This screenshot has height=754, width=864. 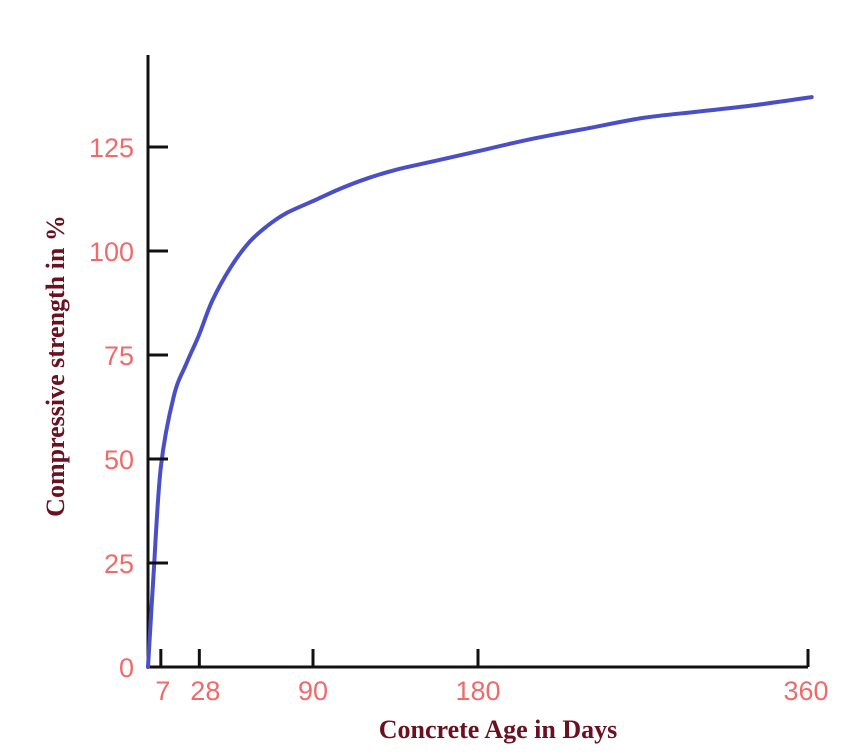 What do you see at coordinates (162, 691) in the screenshot?
I see `x-tick-label-7: 7` at bounding box center [162, 691].